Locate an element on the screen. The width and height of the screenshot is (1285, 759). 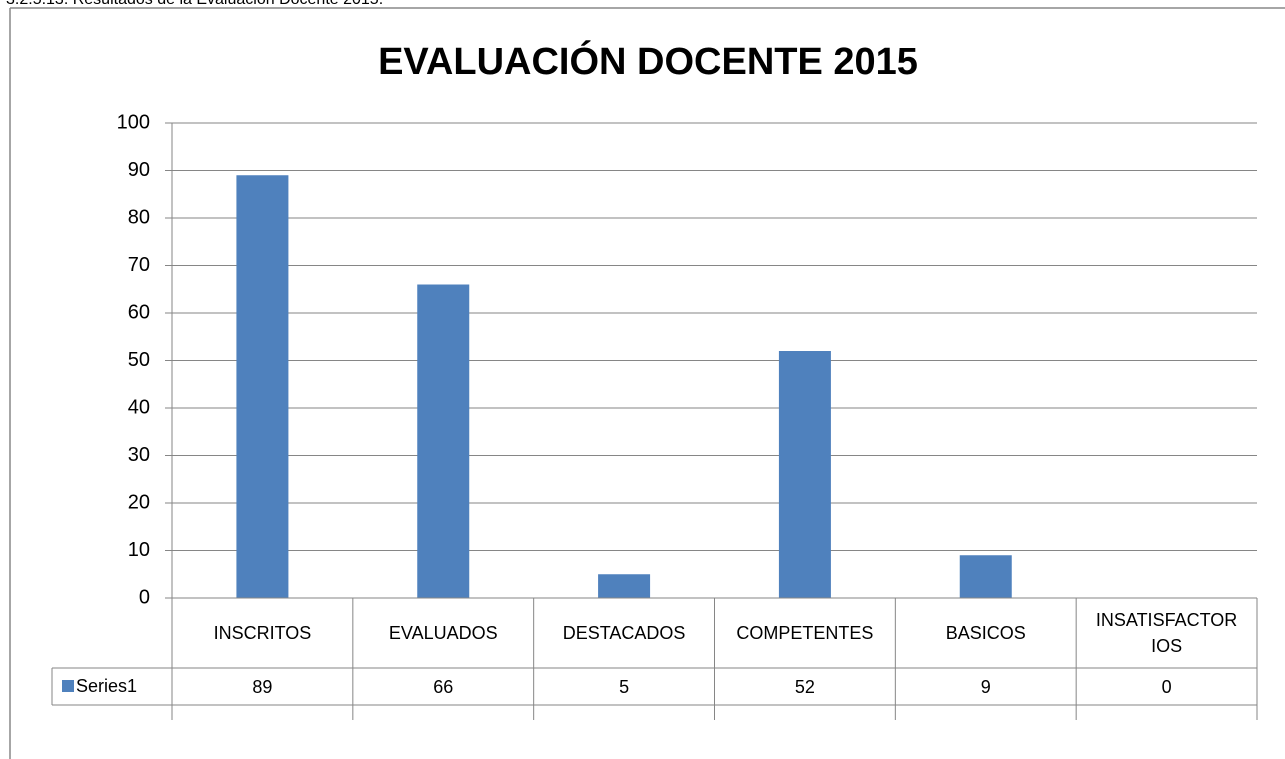
y-tick-label: 90 is located at coordinates (139, 170).